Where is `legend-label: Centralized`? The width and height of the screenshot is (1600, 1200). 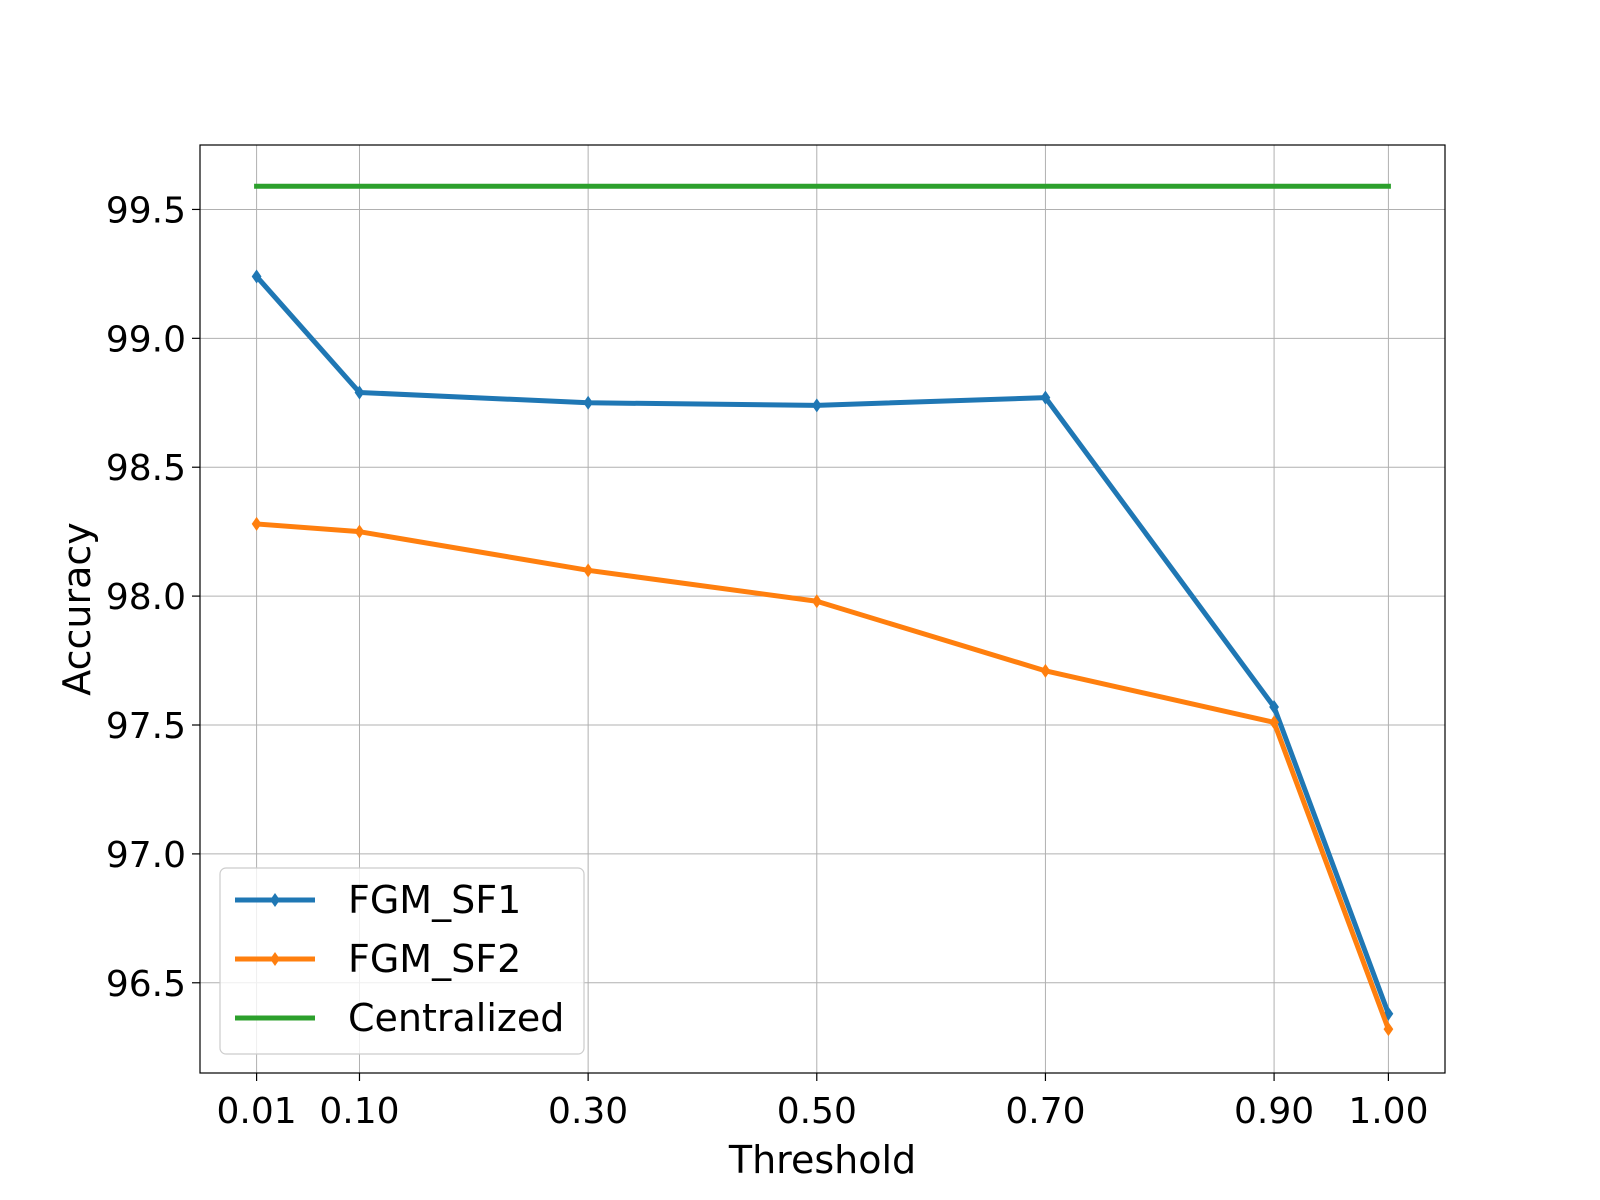
legend-label: Centralized is located at coordinates (456, 1018).